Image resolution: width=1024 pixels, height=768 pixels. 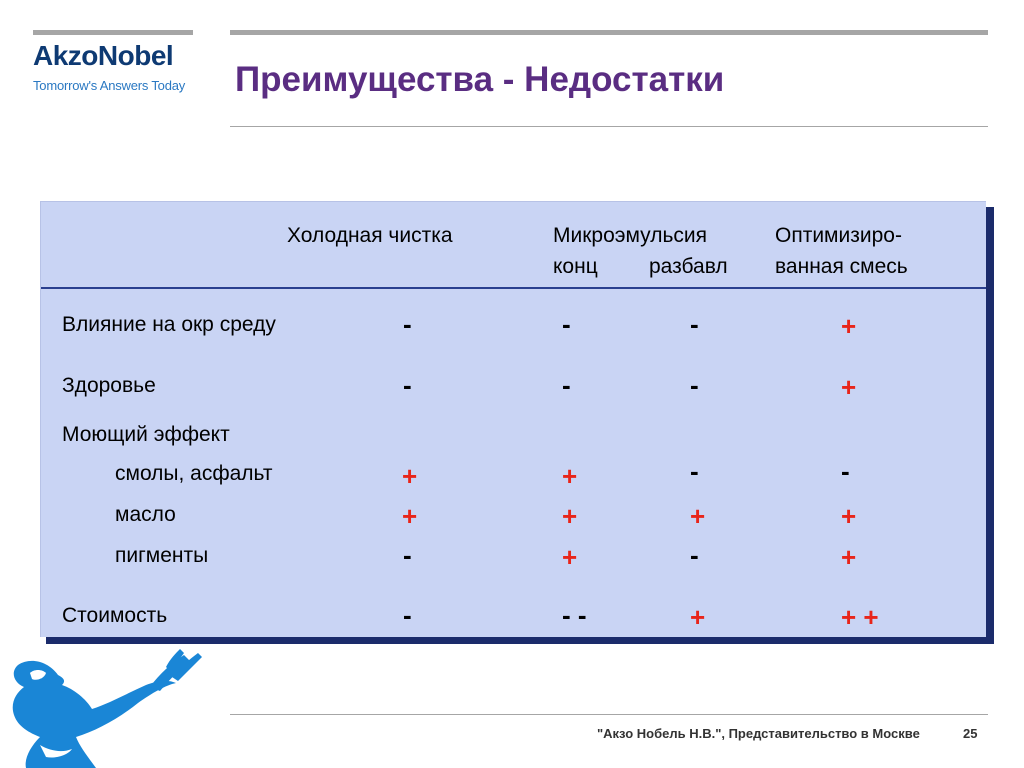 What do you see at coordinates (860, 617) in the screenshot?
I see `cell-cost-optimized: + +` at bounding box center [860, 617].